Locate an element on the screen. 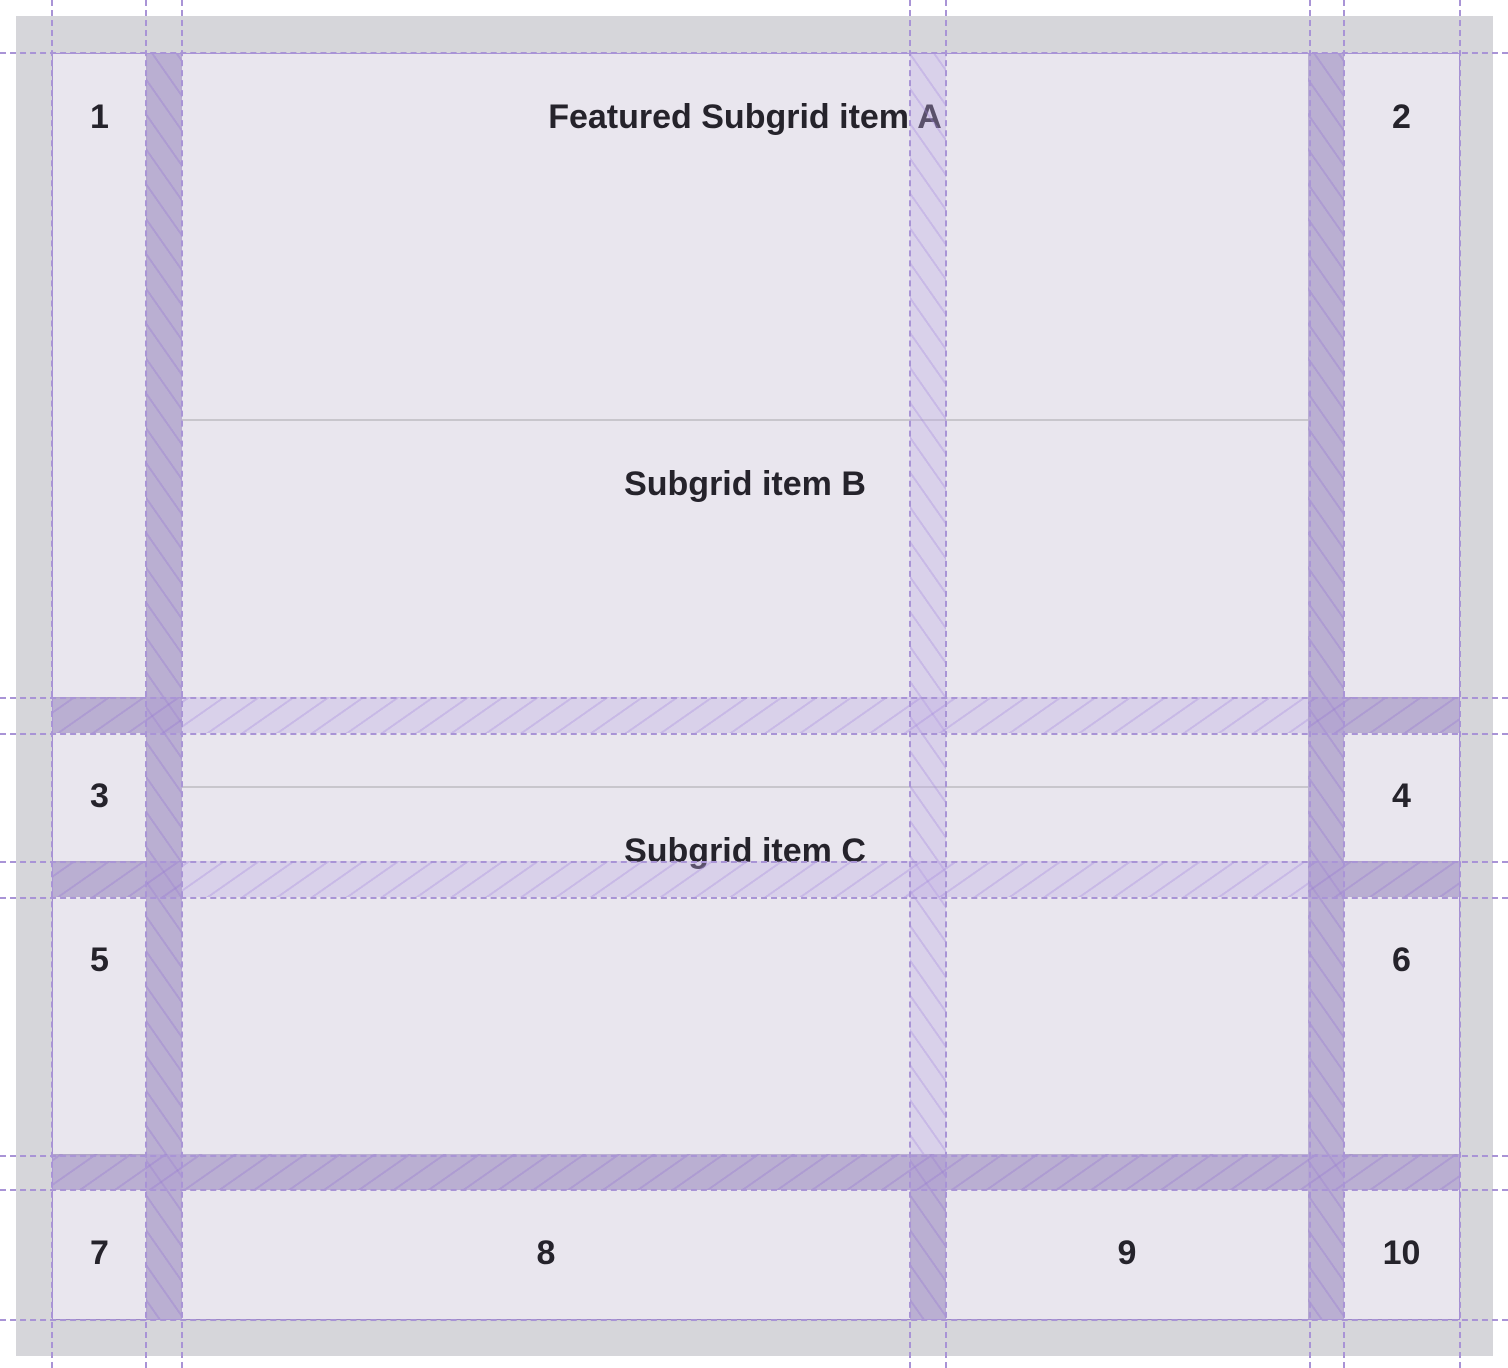 This screenshot has width=1508, height=1368. item-label: 2 is located at coordinates (1401, 117).